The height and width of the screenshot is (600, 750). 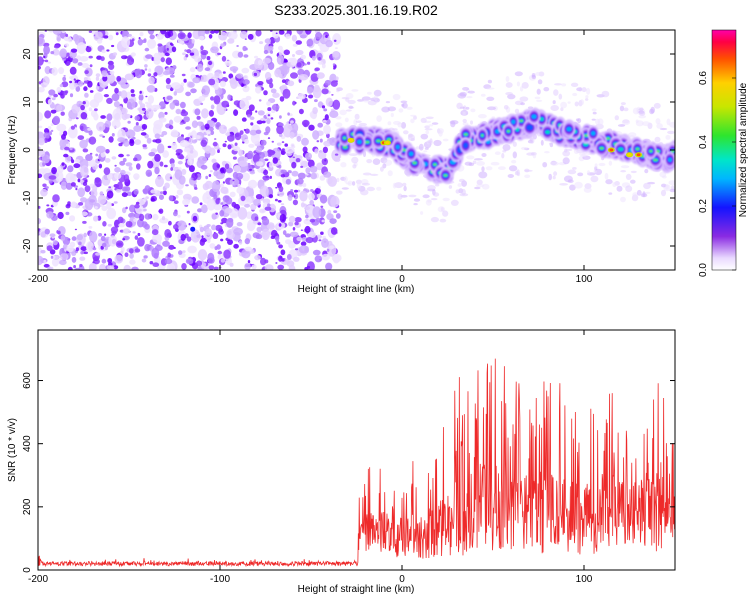 I want to click on spectrogram-x-tick-label: -200, so click(x=38, y=279).